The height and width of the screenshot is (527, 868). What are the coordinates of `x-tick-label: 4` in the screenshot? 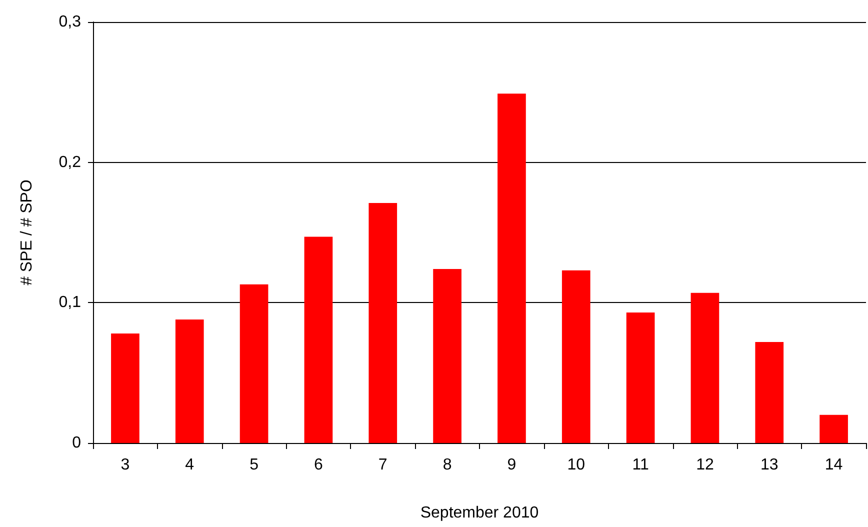 It's located at (189, 465).